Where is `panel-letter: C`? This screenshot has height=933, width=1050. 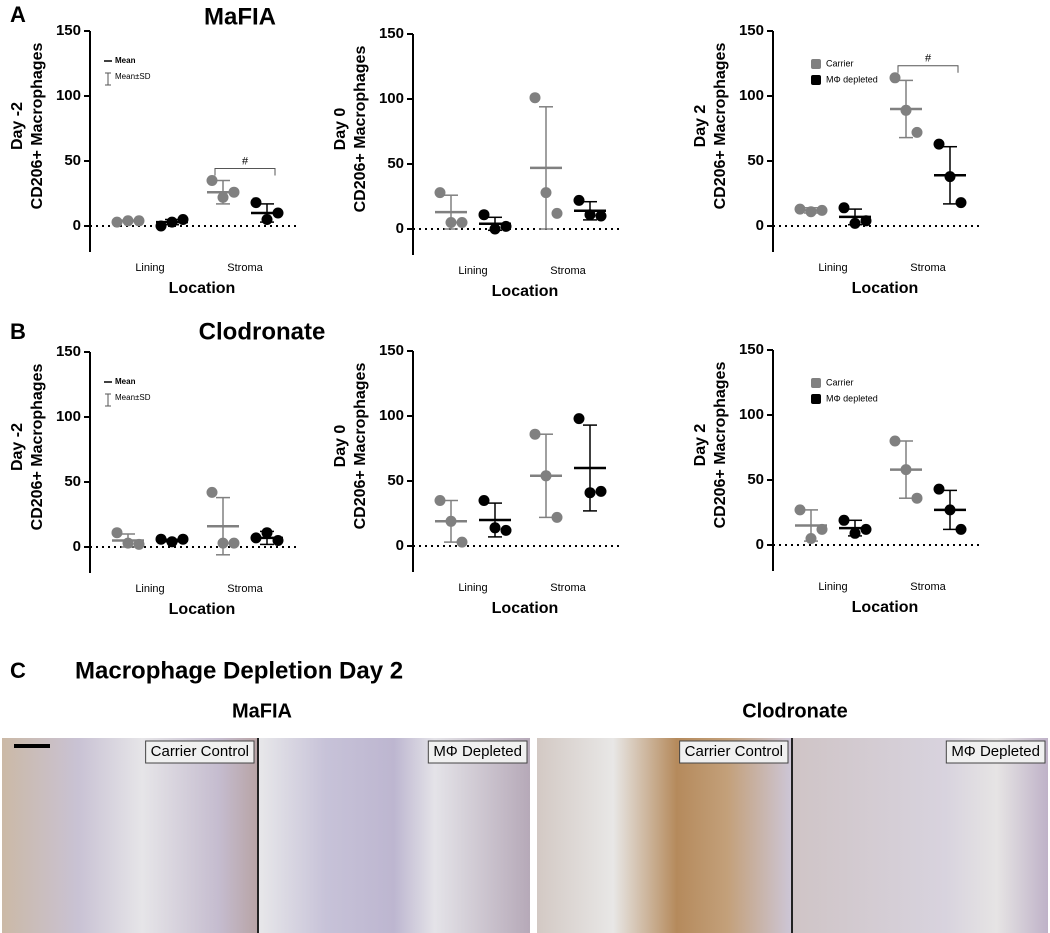
panel-letter: C is located at coordinates (18, 670).